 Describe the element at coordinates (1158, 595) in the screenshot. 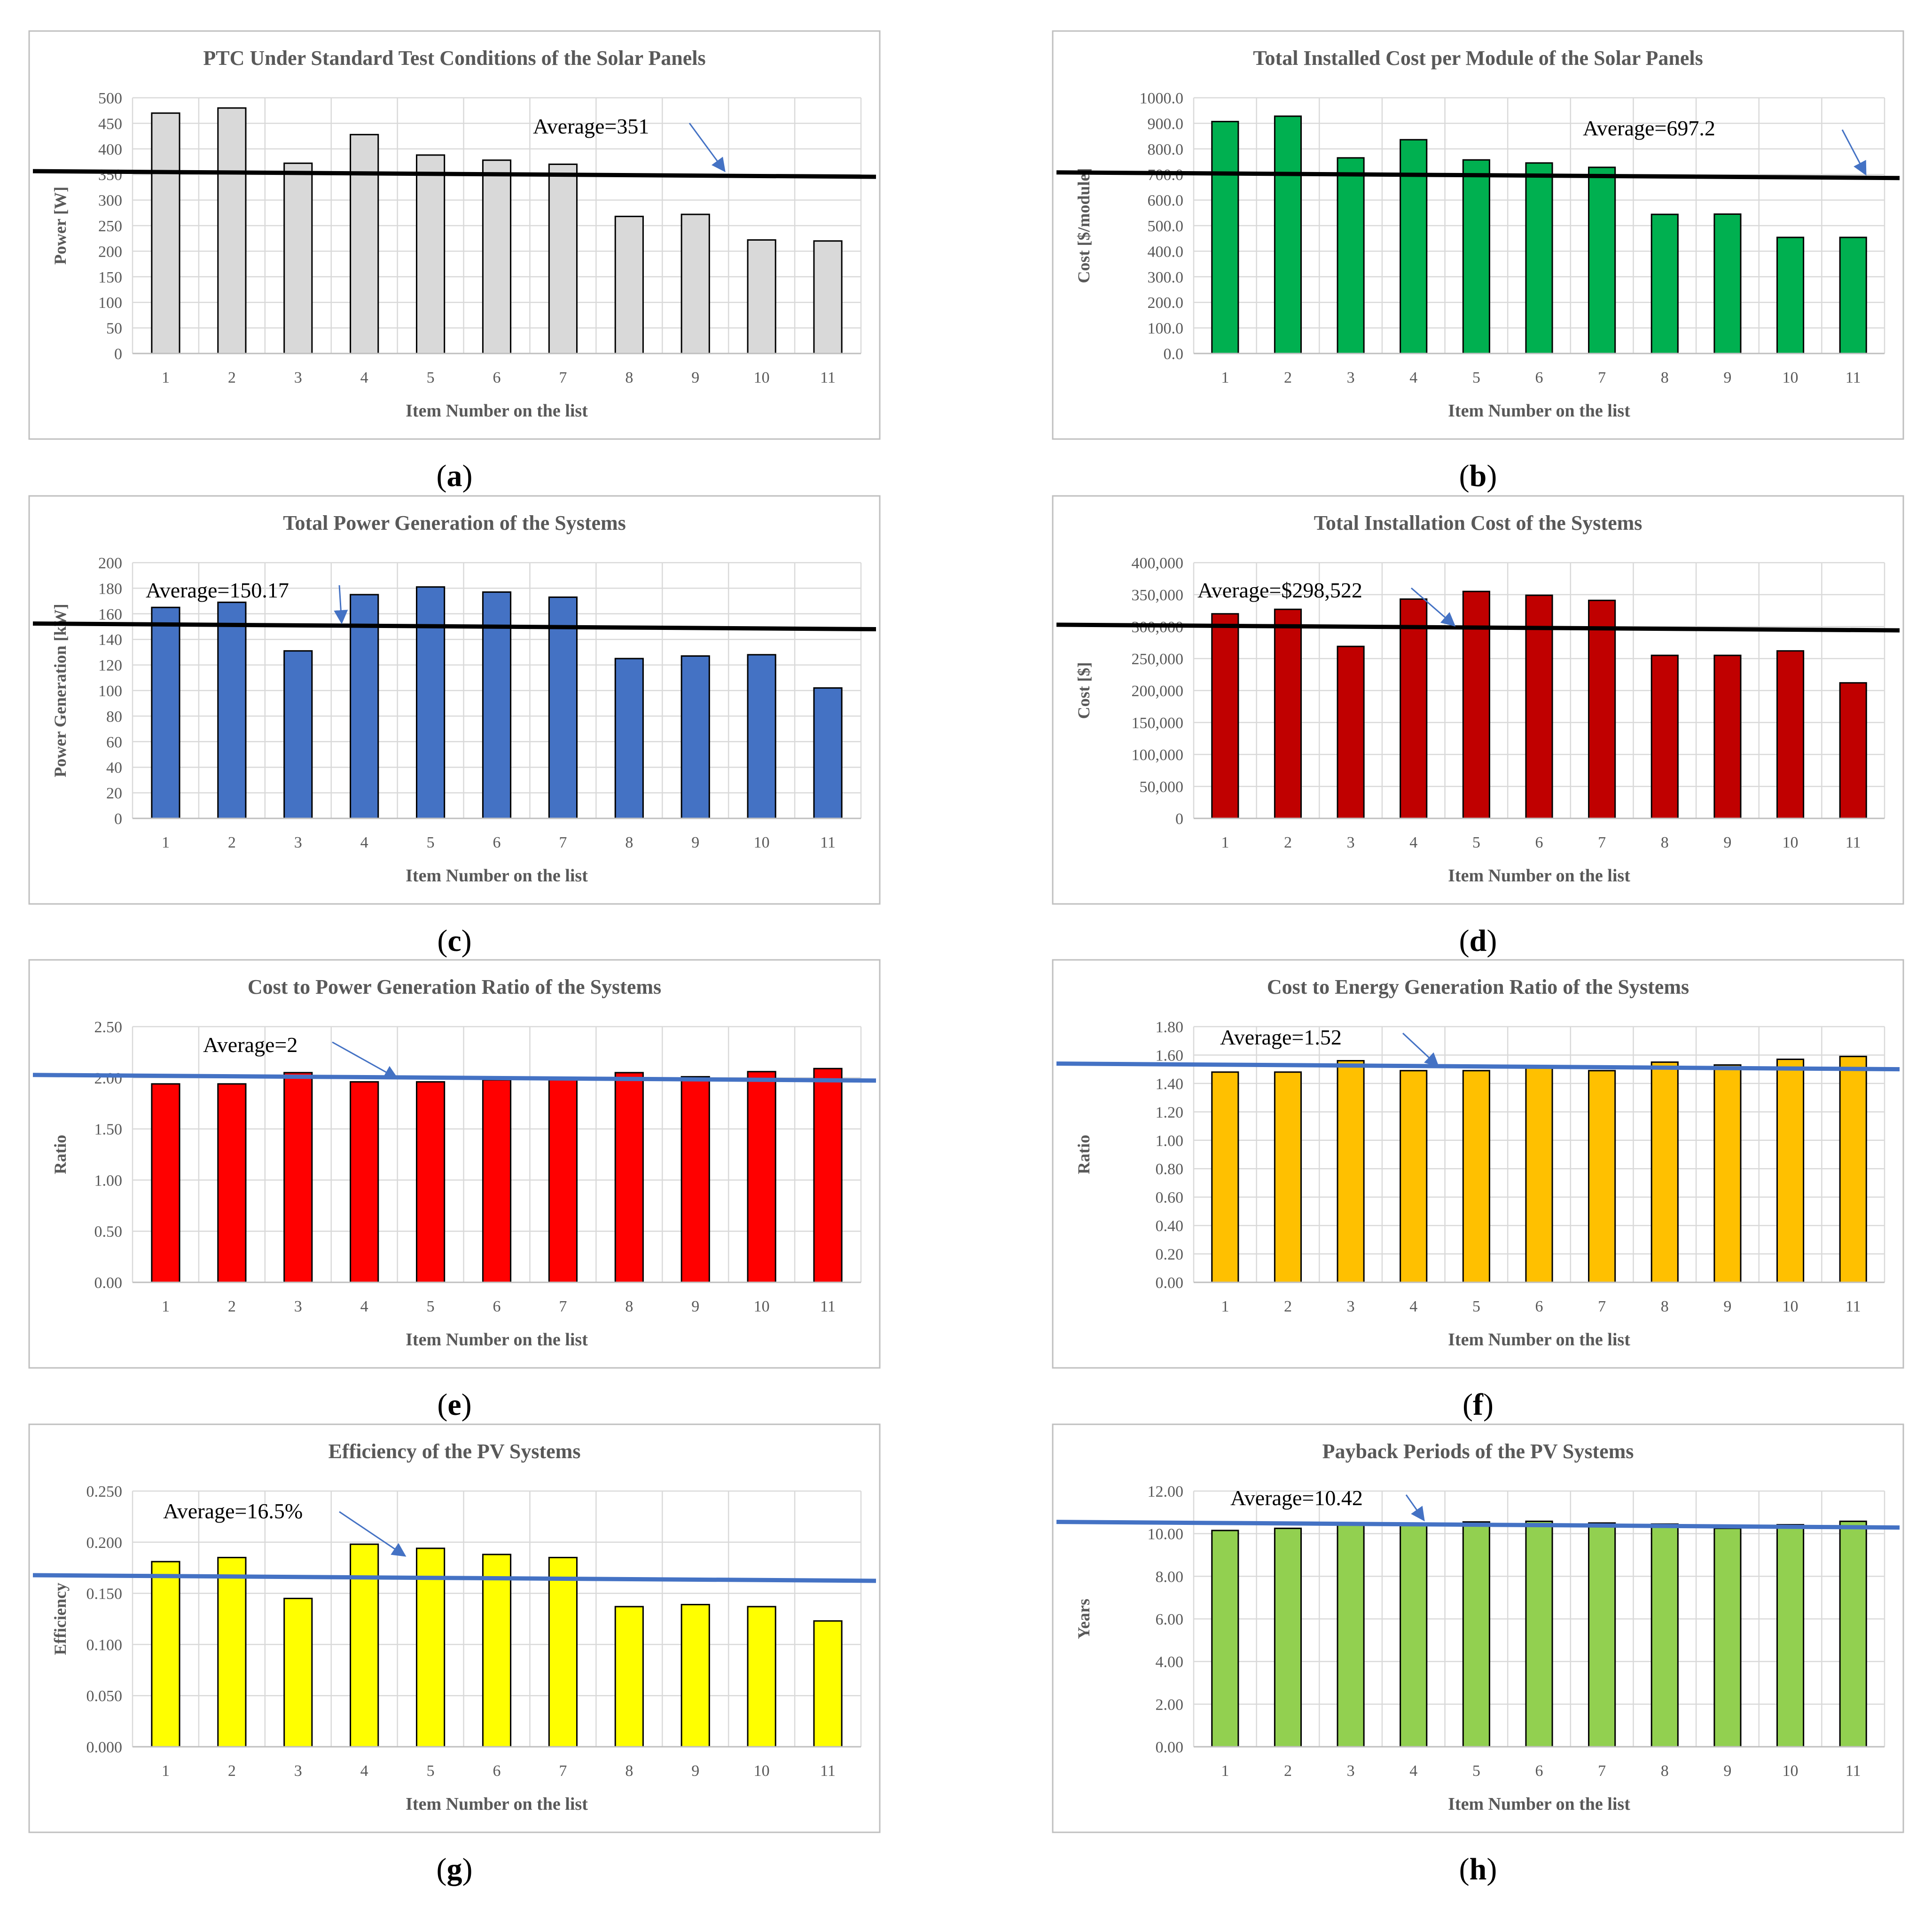

I see `y-tick-label: 350,000` at that location.